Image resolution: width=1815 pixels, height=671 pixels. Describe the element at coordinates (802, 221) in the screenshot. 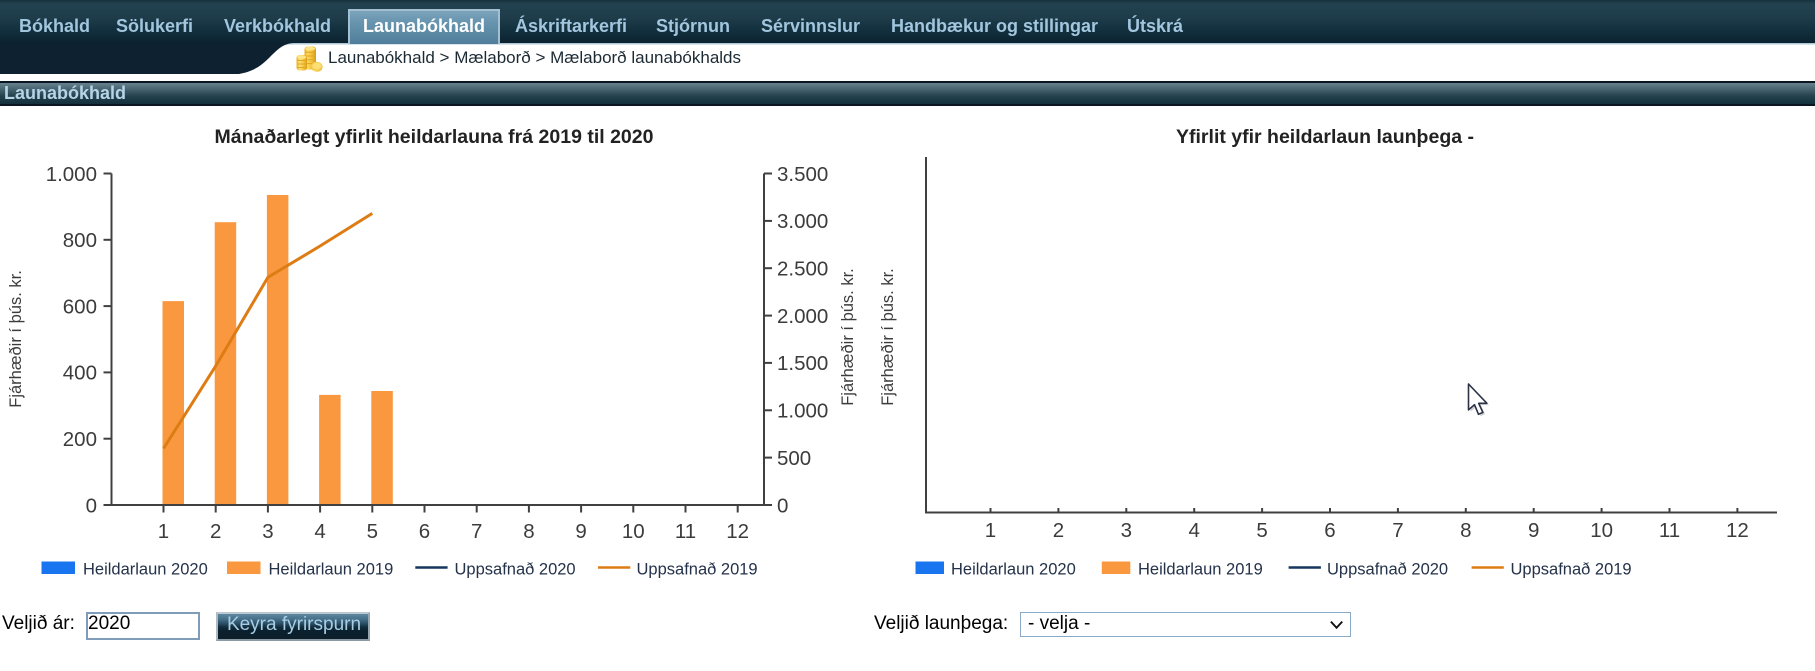

I see `svg-text: 3.000` at that location.